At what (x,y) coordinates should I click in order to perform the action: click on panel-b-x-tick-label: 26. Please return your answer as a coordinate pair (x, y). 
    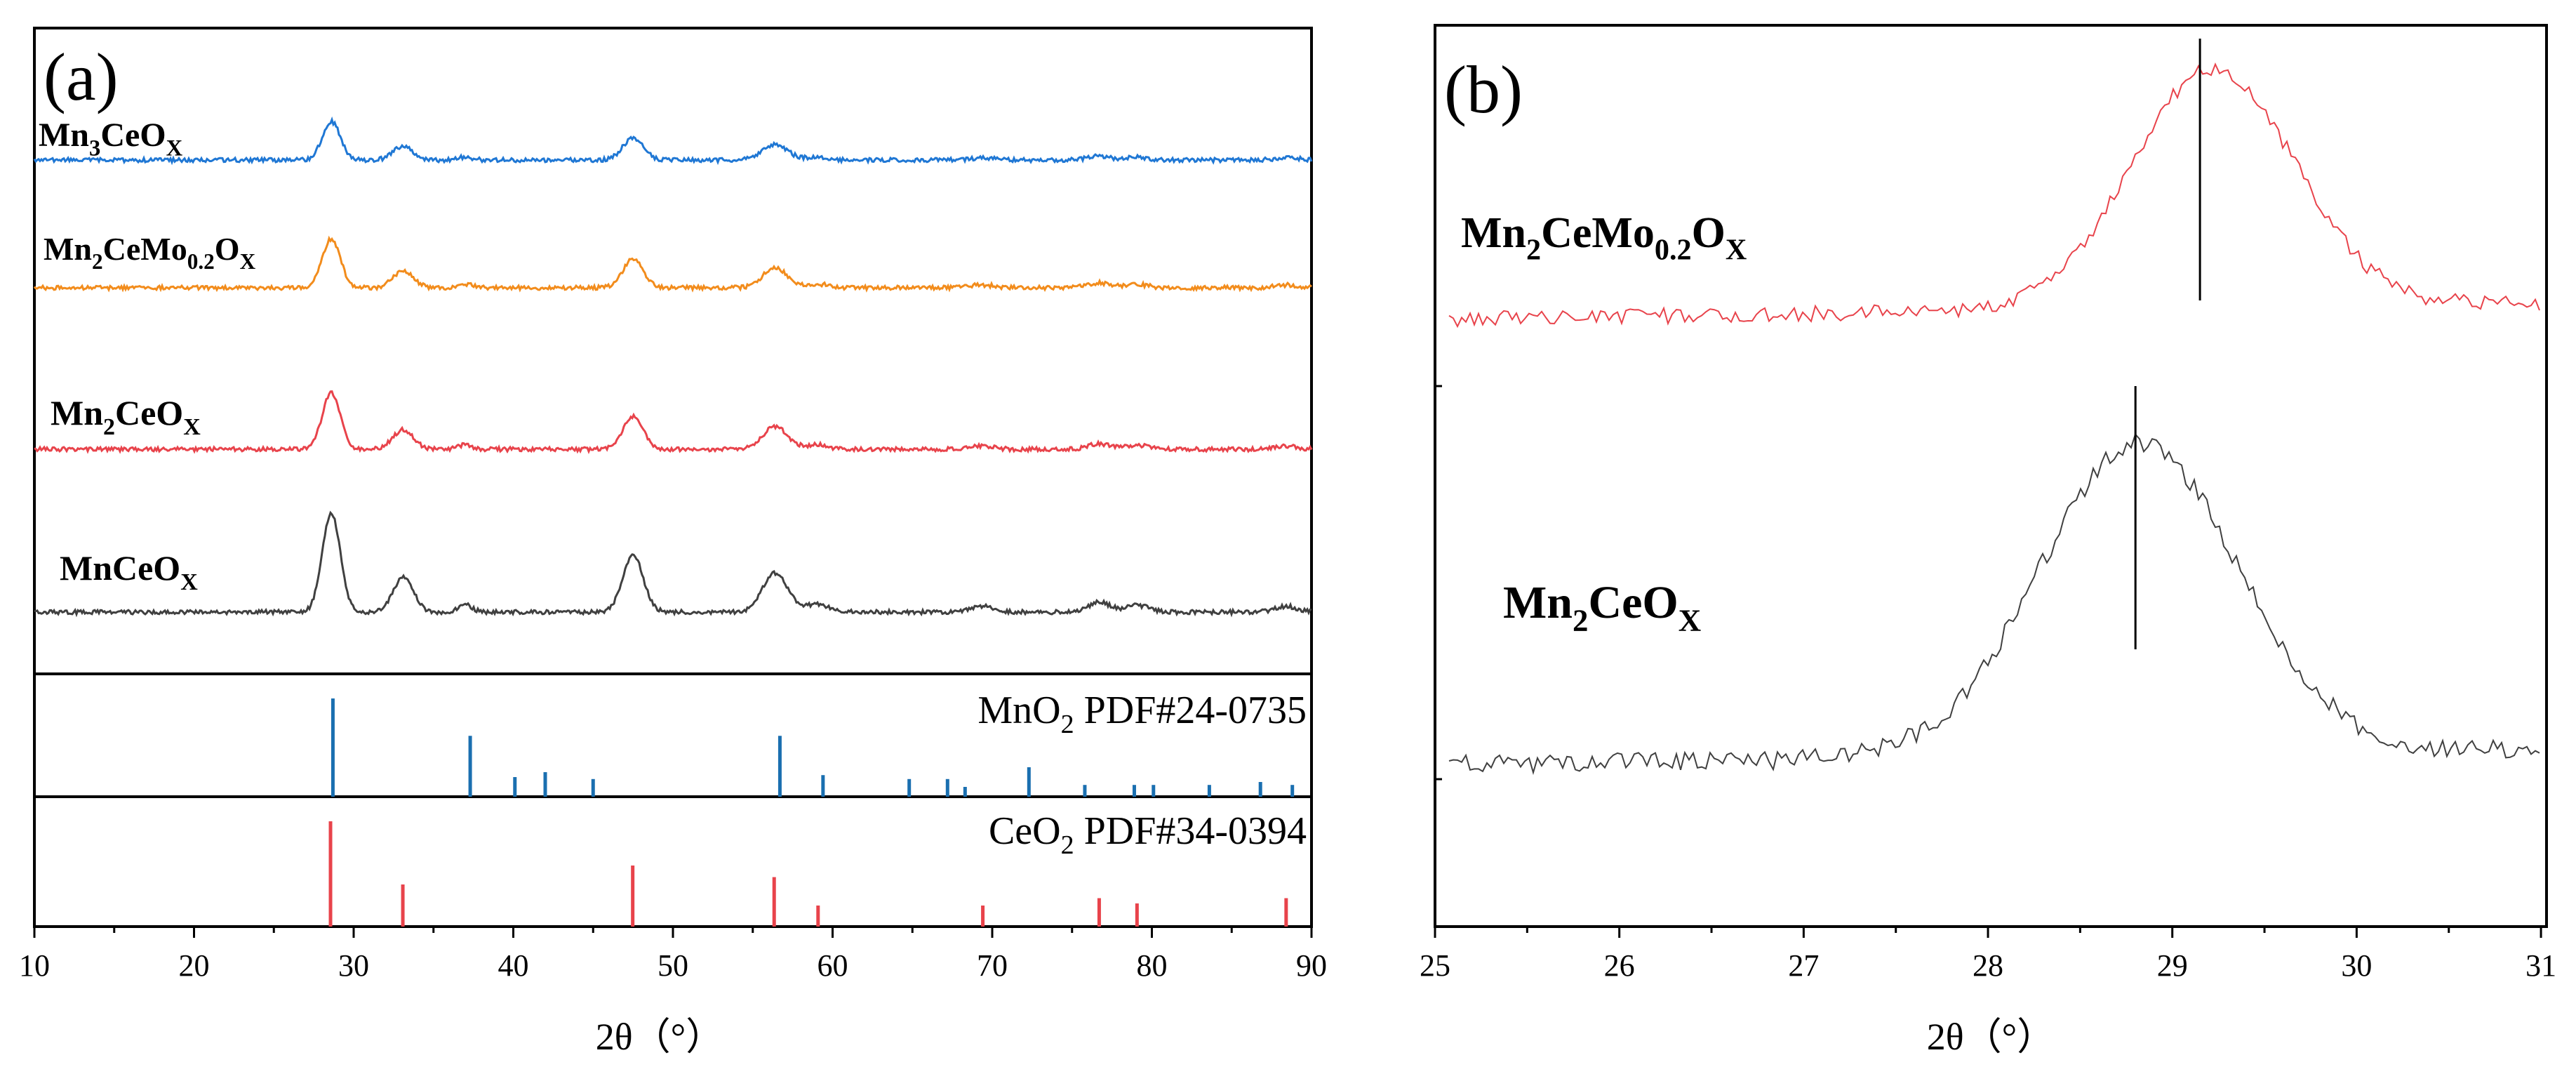
    Looking at the image, I should click on (1620, 965).